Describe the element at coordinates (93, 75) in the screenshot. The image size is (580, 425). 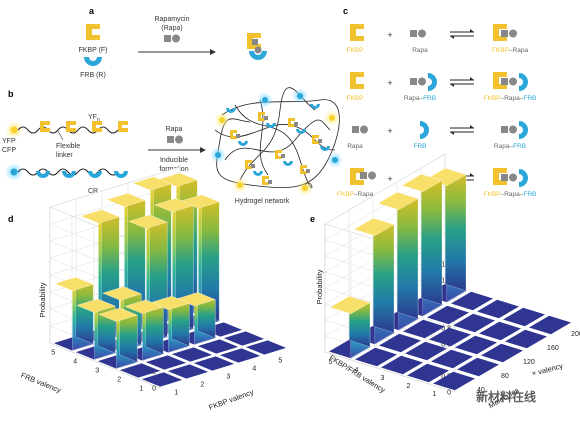
I see `frb-label: FRB (R)` at that location.